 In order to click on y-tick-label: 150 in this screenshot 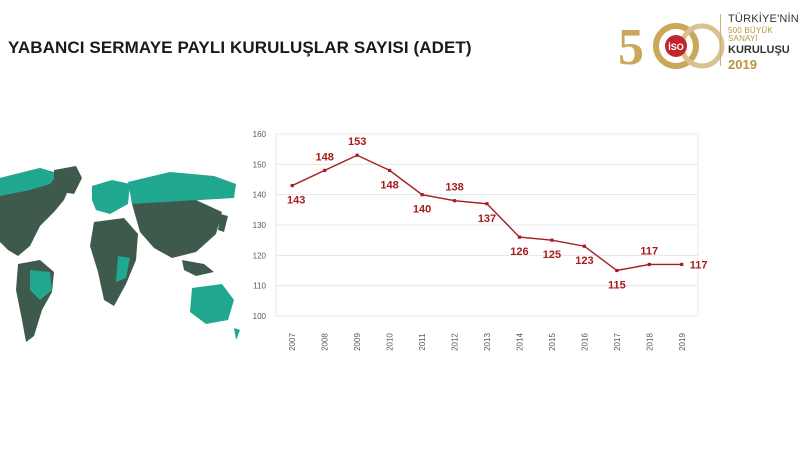, I will do `click(260, 164)`.